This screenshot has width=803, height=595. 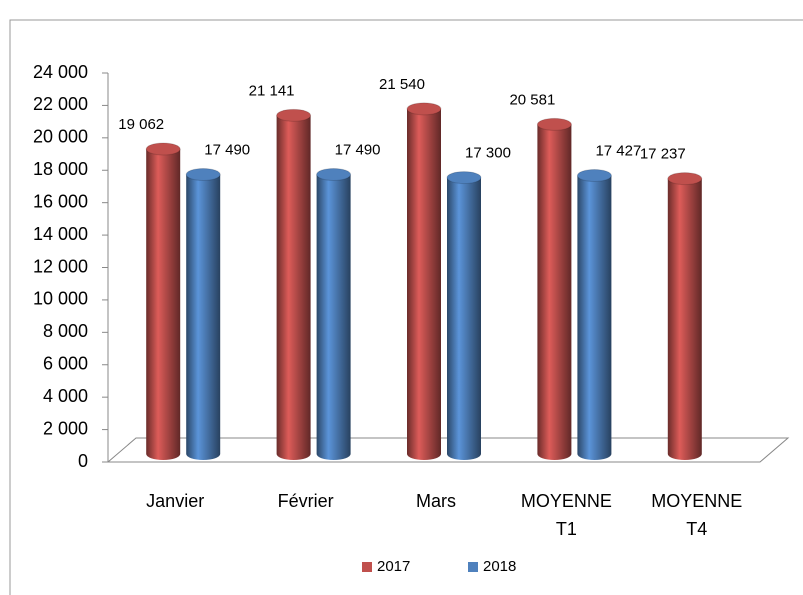 I want to click on x-tick-label: MOYENNE T4, so click(x=697, y=515).